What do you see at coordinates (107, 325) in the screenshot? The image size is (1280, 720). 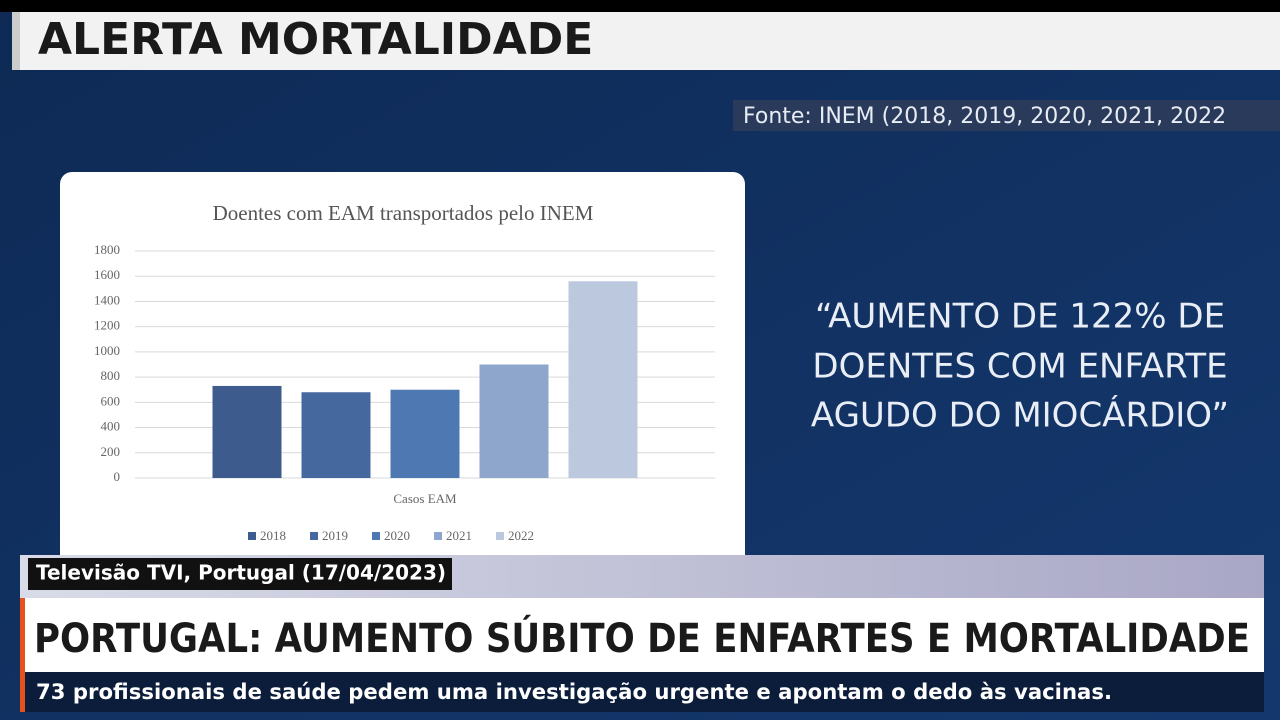 I see `y-tick-label: 1200` at bounding box center [107, 325].